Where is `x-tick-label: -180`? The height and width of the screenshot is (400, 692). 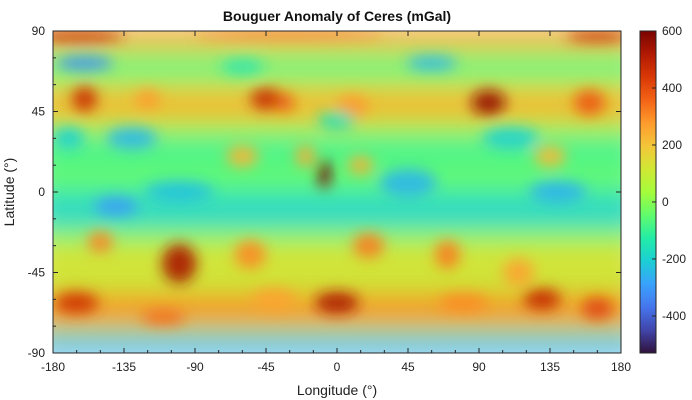 x-tick-label: -180 is located at coordinates (53, 367).